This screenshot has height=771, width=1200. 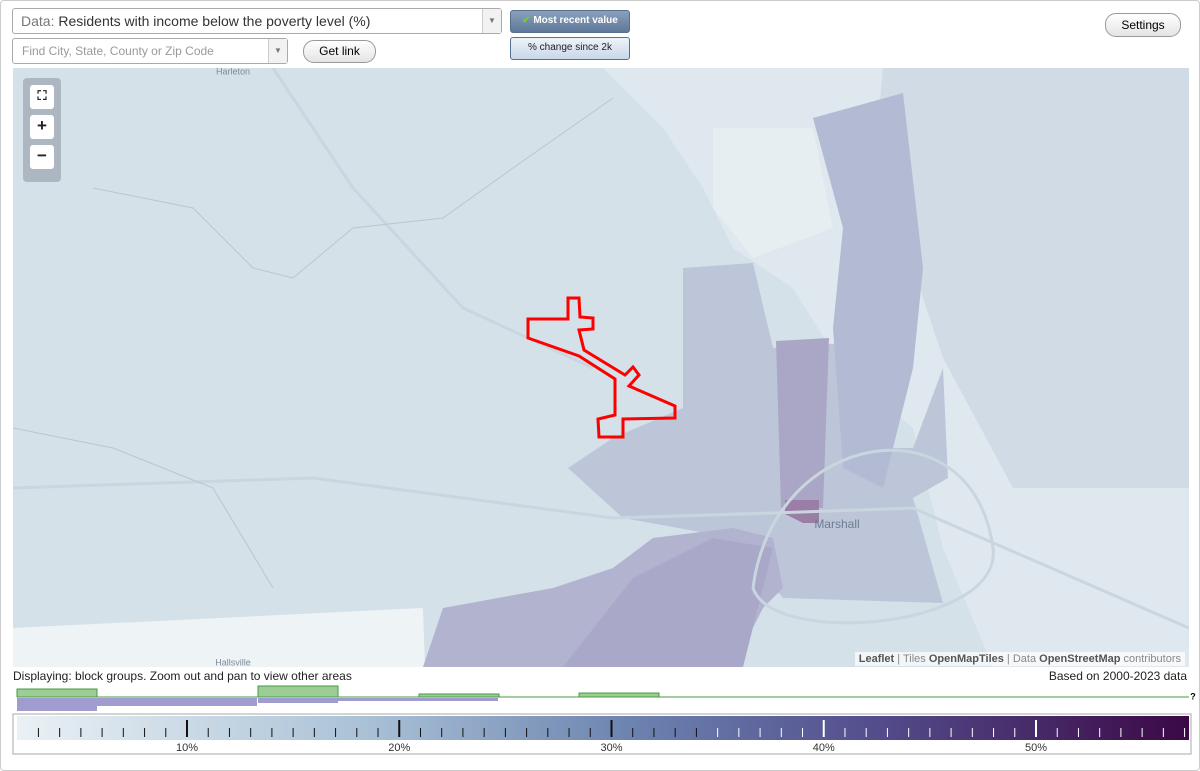 What do you see at coordinates (603, 728) in the screenshot?
I see `color-scale` at bounding box center [603, 728].